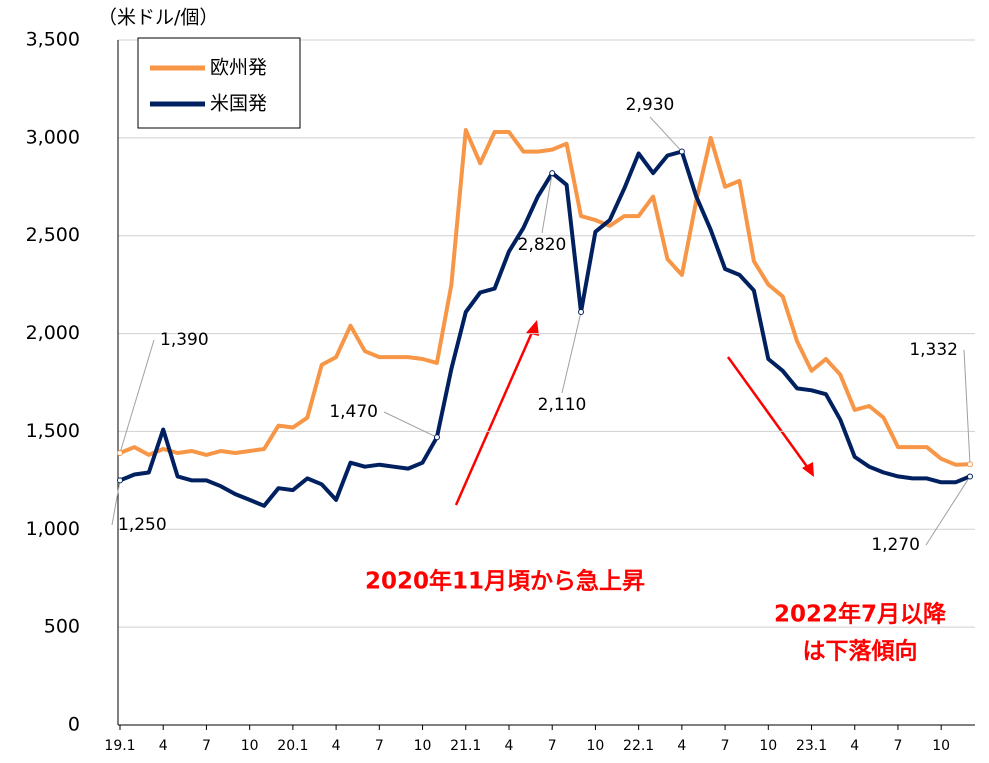 Image resolution: width=989 pixels, height=763 pixels. What do you see at coordinates (53, 40) in the screenshot?
I see `y-tick-label: 3,500` at bounding box center [53, 40].